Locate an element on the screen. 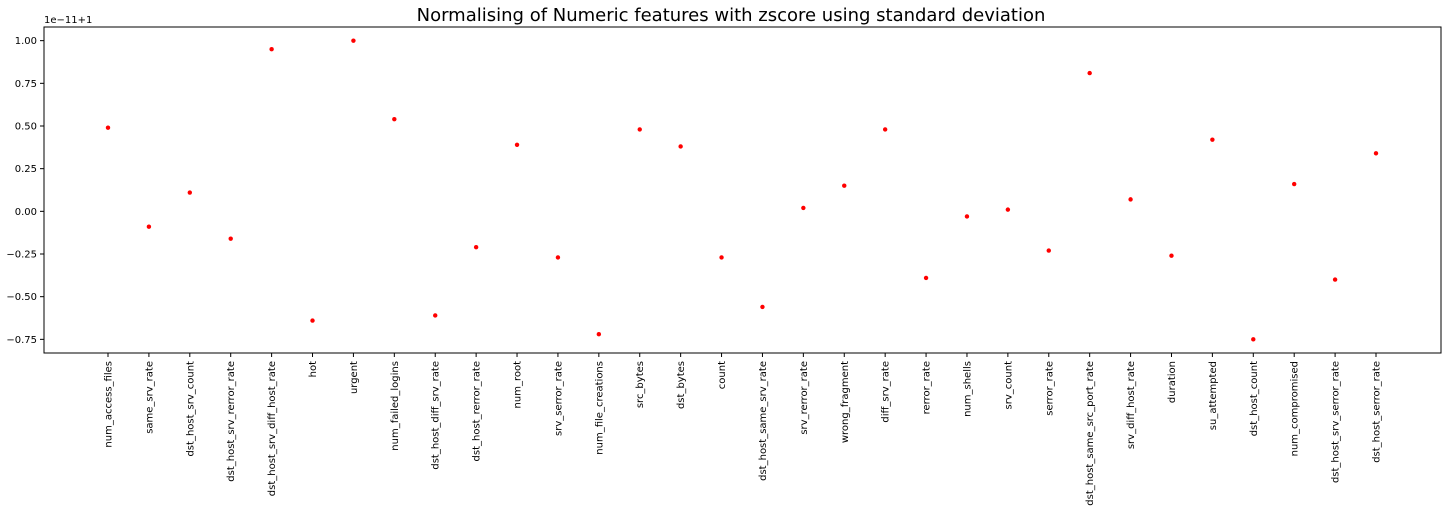 The height and width of the screenshot is (511, 1447). x-tick-label: srv_rerror_rate is located at coordinates (804, 398).